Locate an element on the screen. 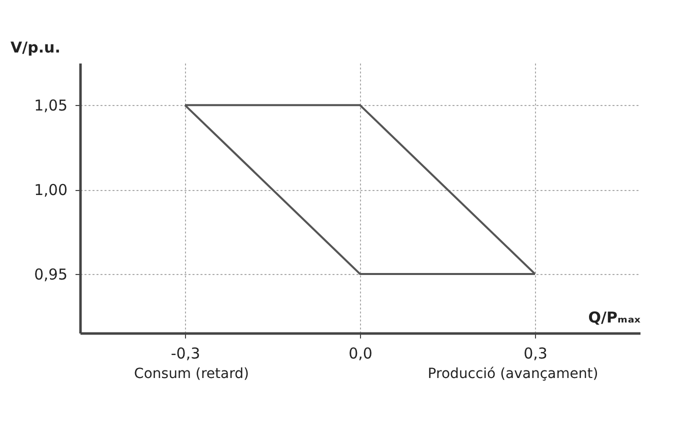 The image size is (684, 442). text: Consum (retard) is located at coordinates (191, 374).